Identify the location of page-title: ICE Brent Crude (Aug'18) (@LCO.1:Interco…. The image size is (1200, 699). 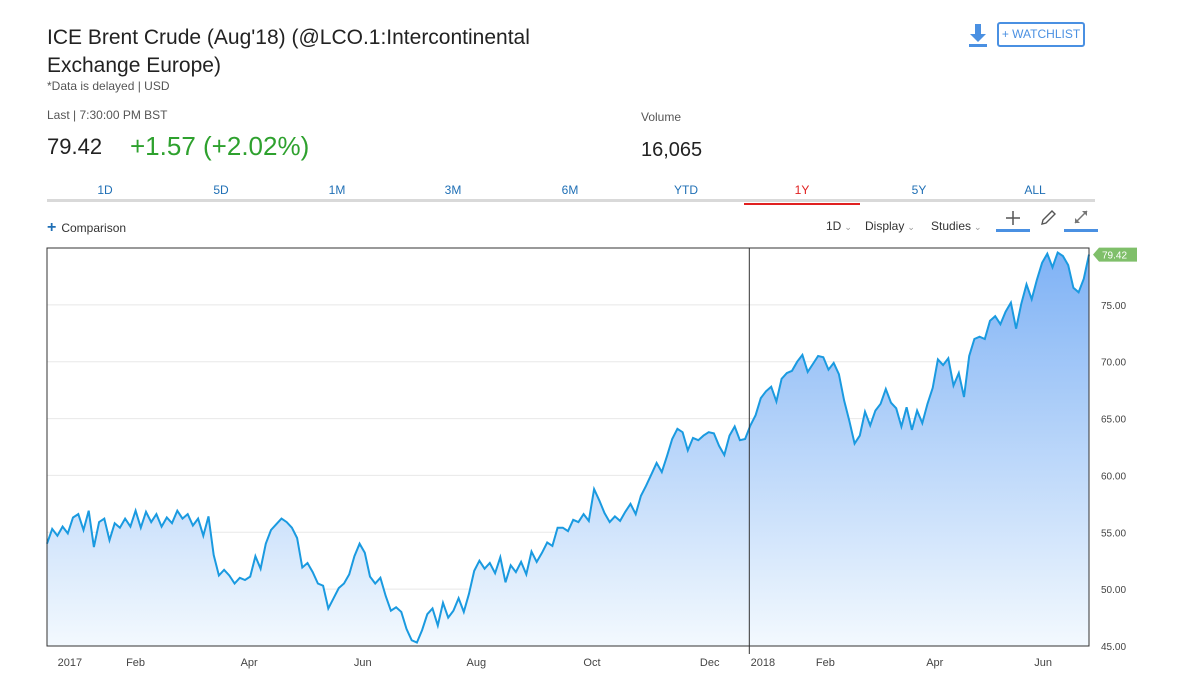
(288, 51).